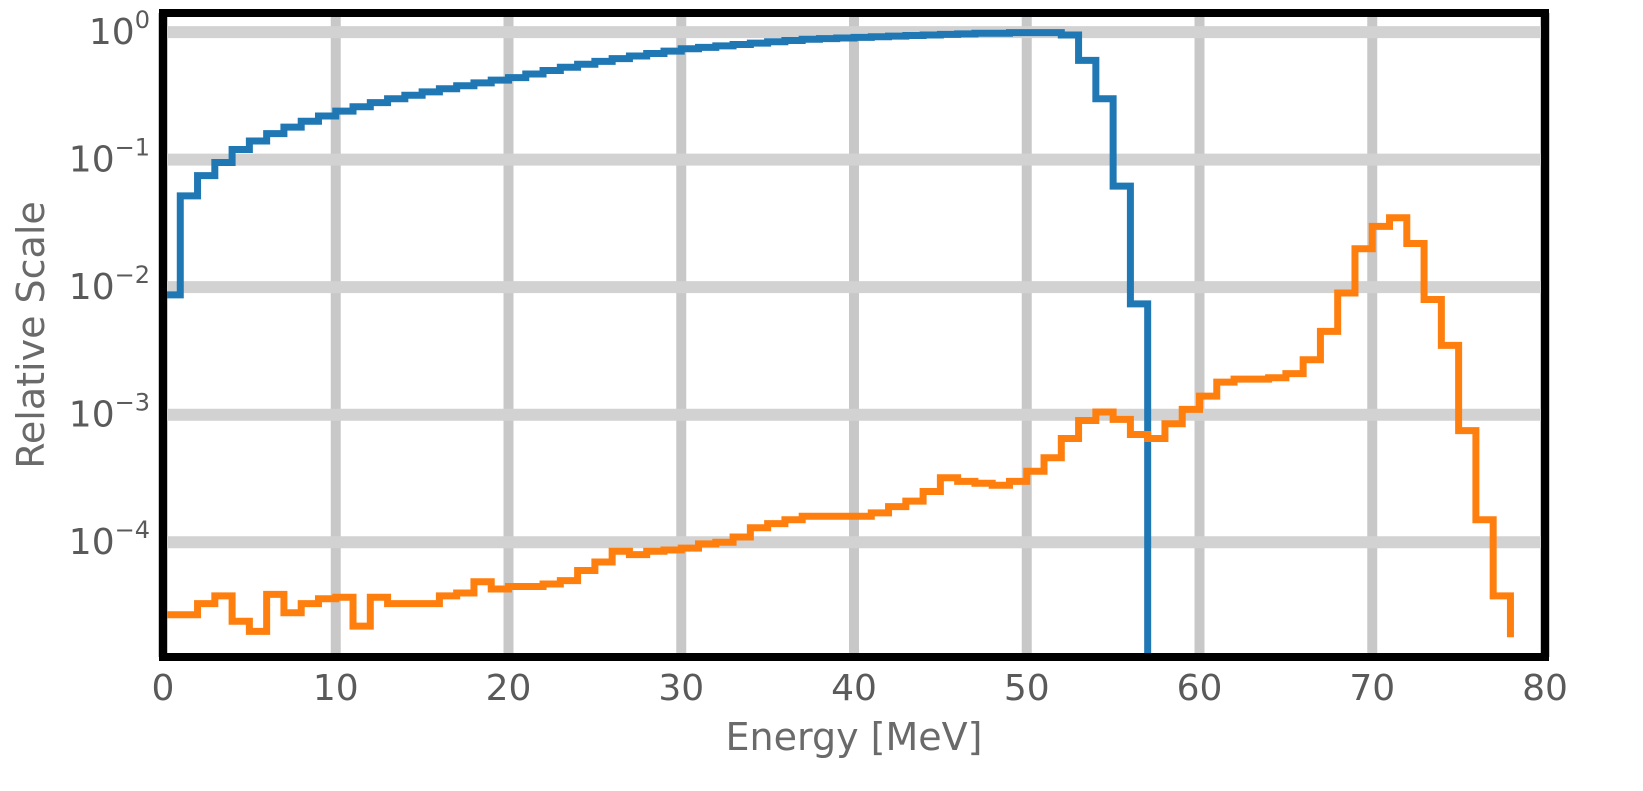  What do you see at coordinates (1200, 688) in the screenshot?
I see `x-tick-label-60: 60` at bounding box center [1200, 688].